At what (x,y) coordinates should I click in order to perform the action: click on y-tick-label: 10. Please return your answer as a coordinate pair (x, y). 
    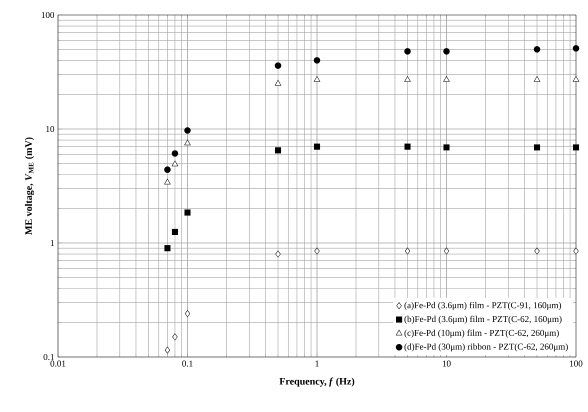
    Looking at the image, I should click on (50, 129).